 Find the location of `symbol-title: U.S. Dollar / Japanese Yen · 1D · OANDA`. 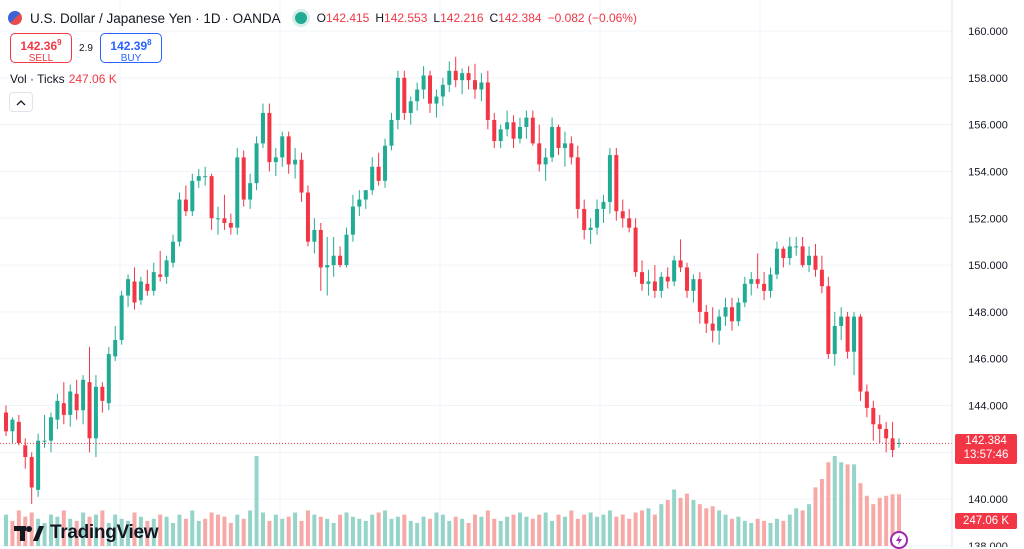

symbol-title: U.S. Dollar / Japanese Yen · 1D · OANDA is located at coordinates (155, 18).